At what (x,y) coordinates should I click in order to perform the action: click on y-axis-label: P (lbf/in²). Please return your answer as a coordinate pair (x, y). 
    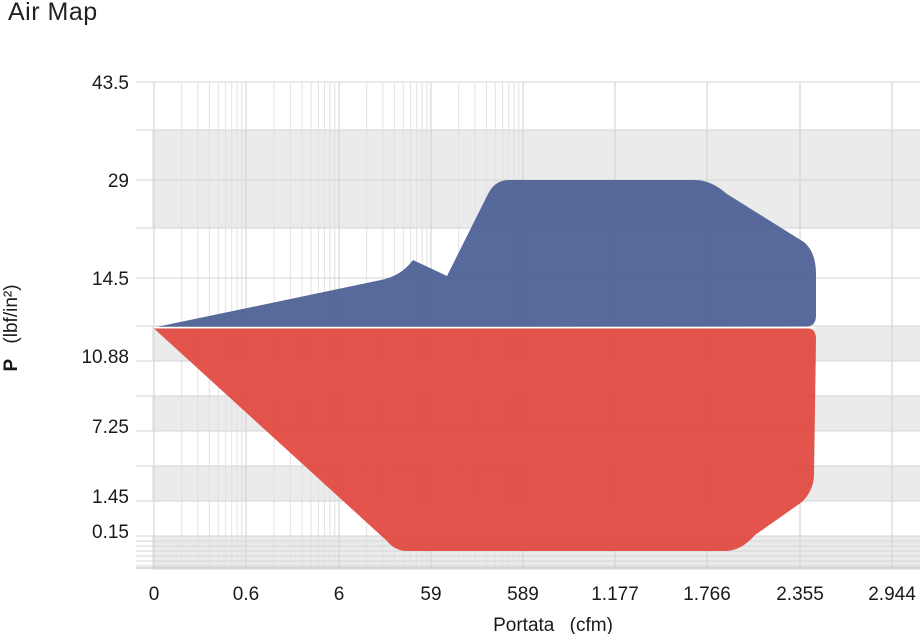
    Looking at the image, I should click on (11, 327).